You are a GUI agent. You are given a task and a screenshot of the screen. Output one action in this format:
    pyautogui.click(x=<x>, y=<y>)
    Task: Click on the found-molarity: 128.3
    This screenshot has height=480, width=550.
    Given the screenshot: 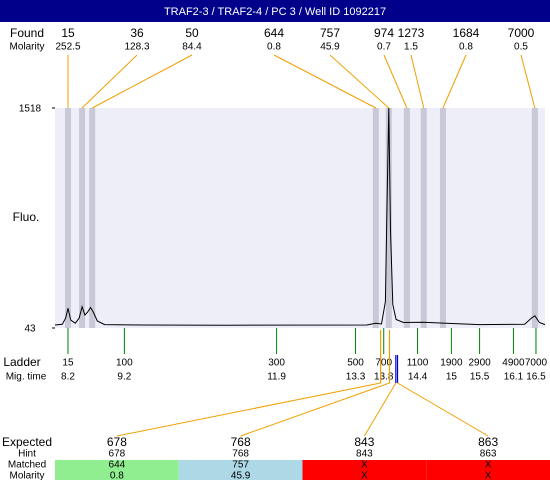 What is the action you would take?
    pyautogui.click(x=136, y=47)
    